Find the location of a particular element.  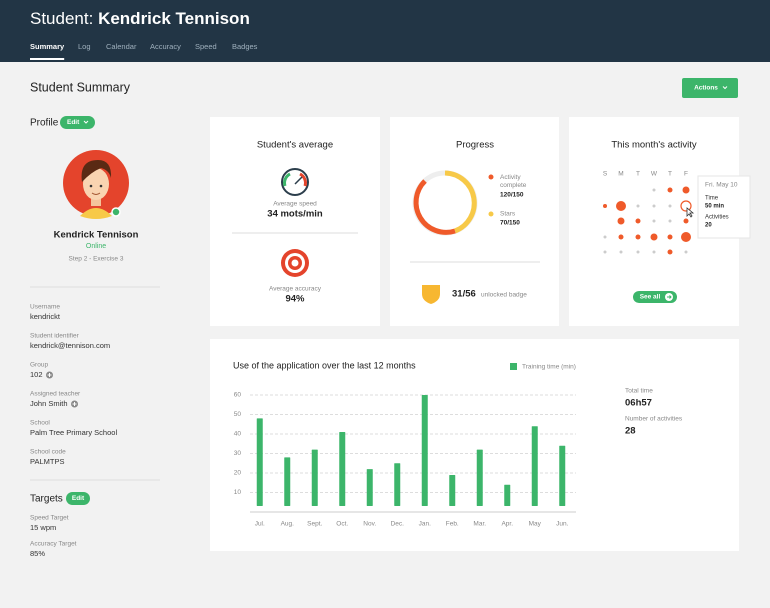

arrow is located at coordinates (669, 297).